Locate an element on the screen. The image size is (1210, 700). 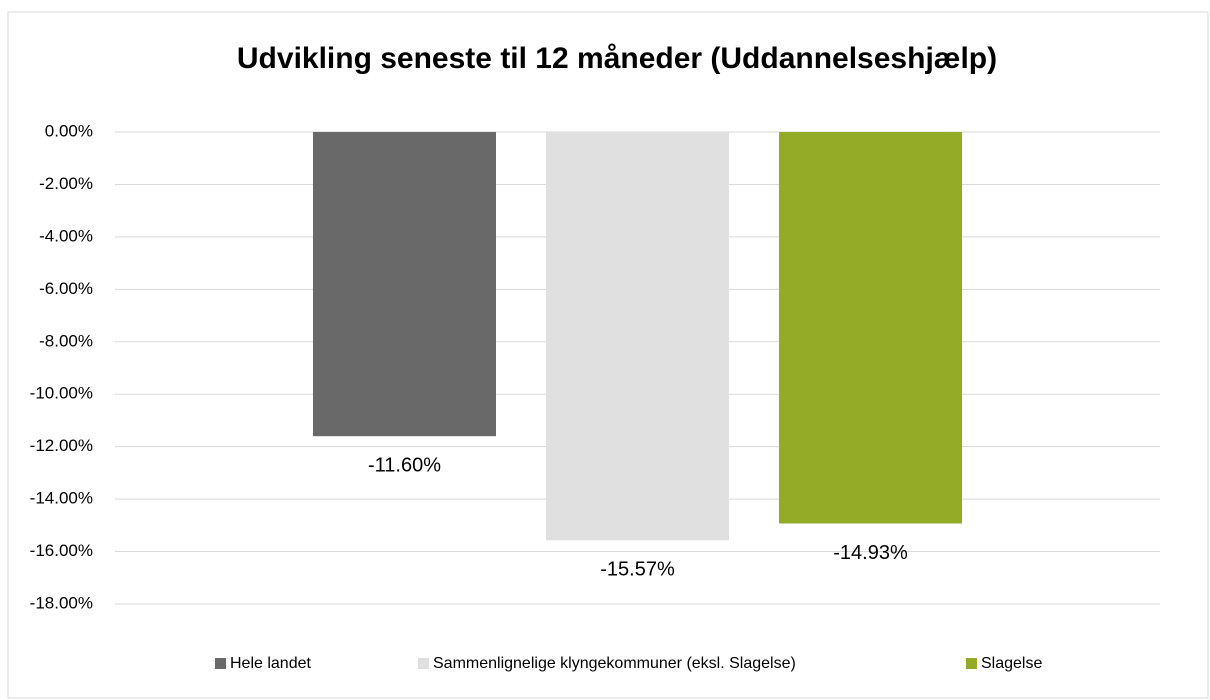
y-tick-label: -8.00% is located at coordinates (66, 340).